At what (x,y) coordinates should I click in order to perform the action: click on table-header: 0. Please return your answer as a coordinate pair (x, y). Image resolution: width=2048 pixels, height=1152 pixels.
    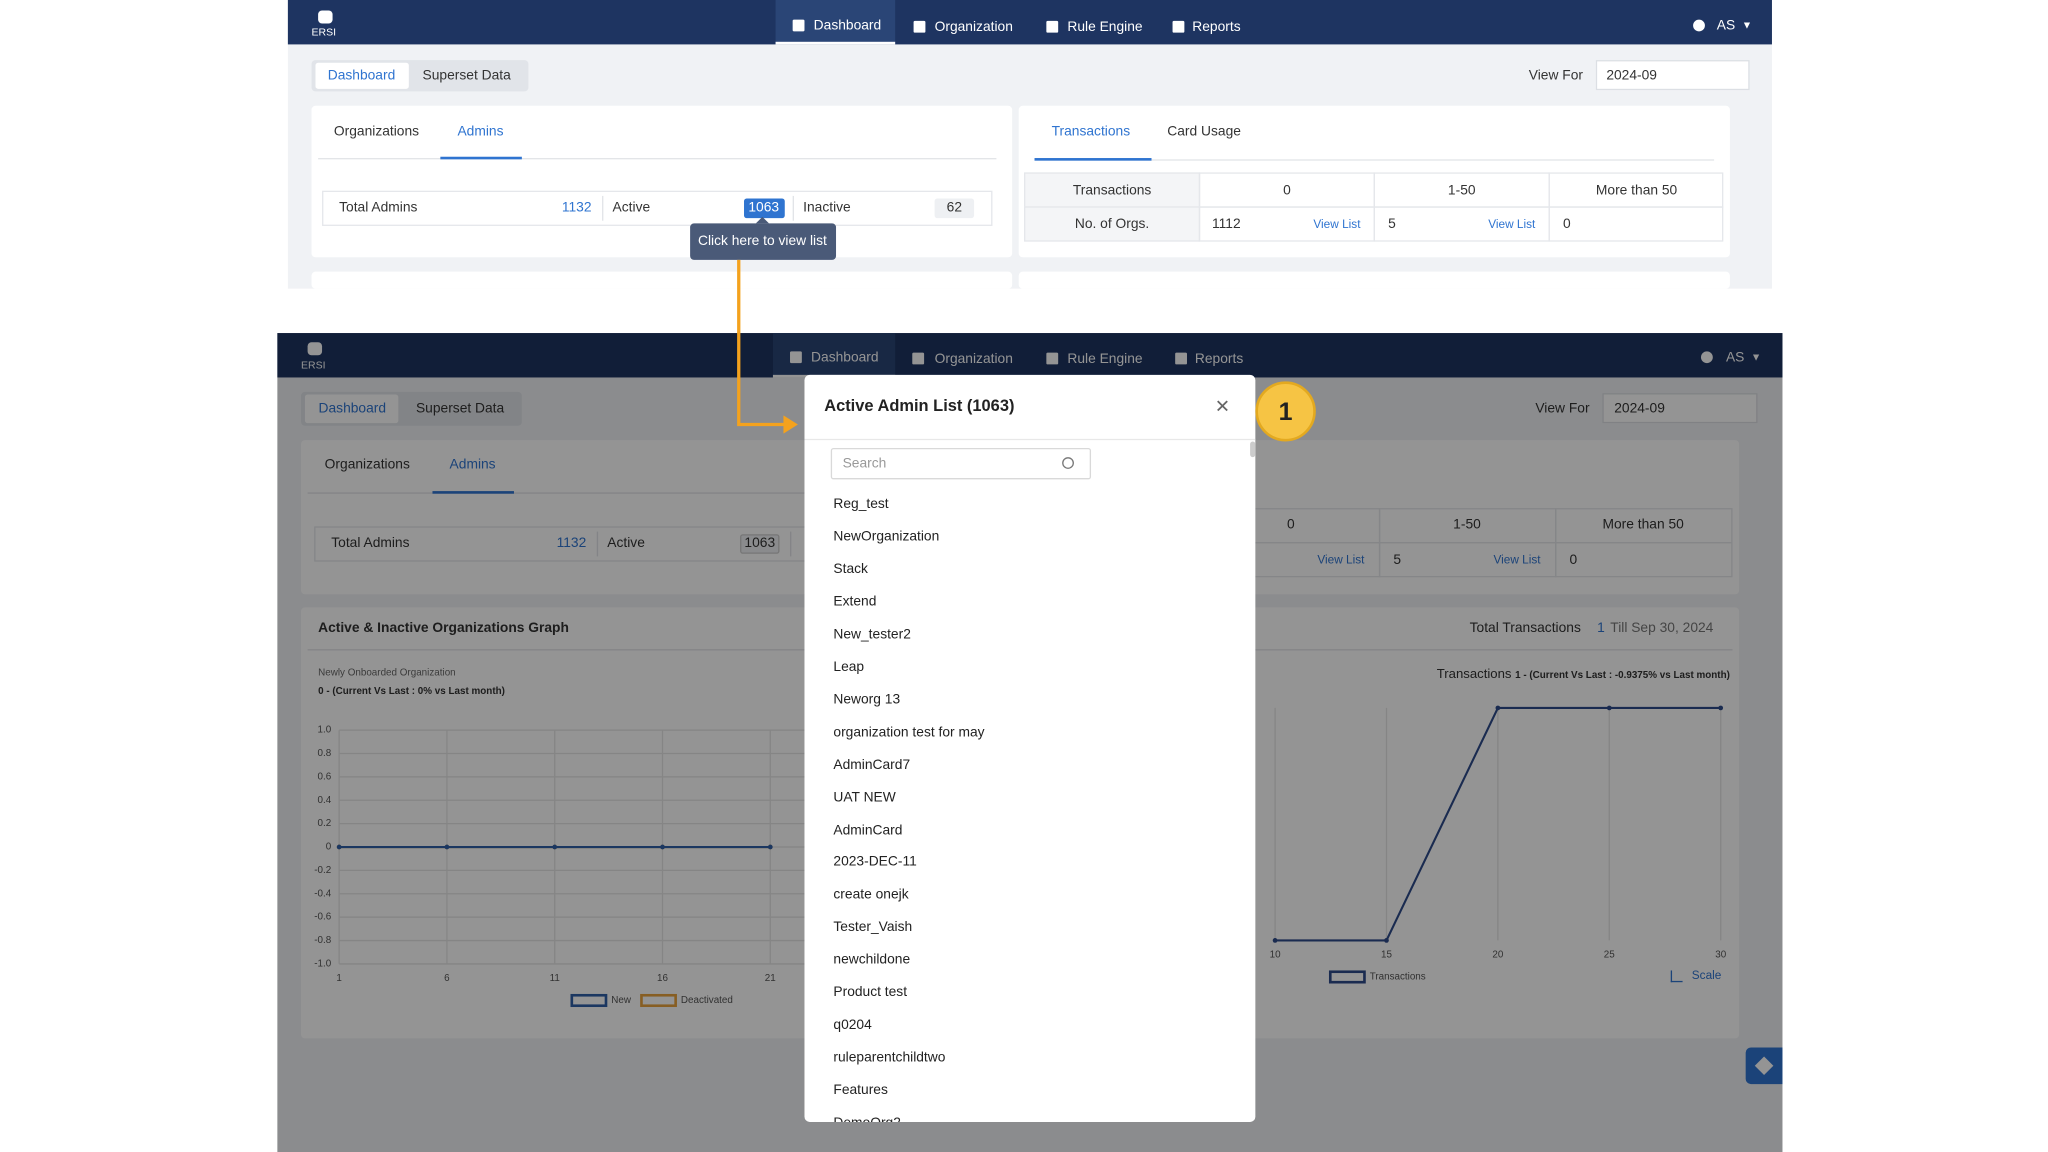
    Looking at the image, I should click on (1287, 190).